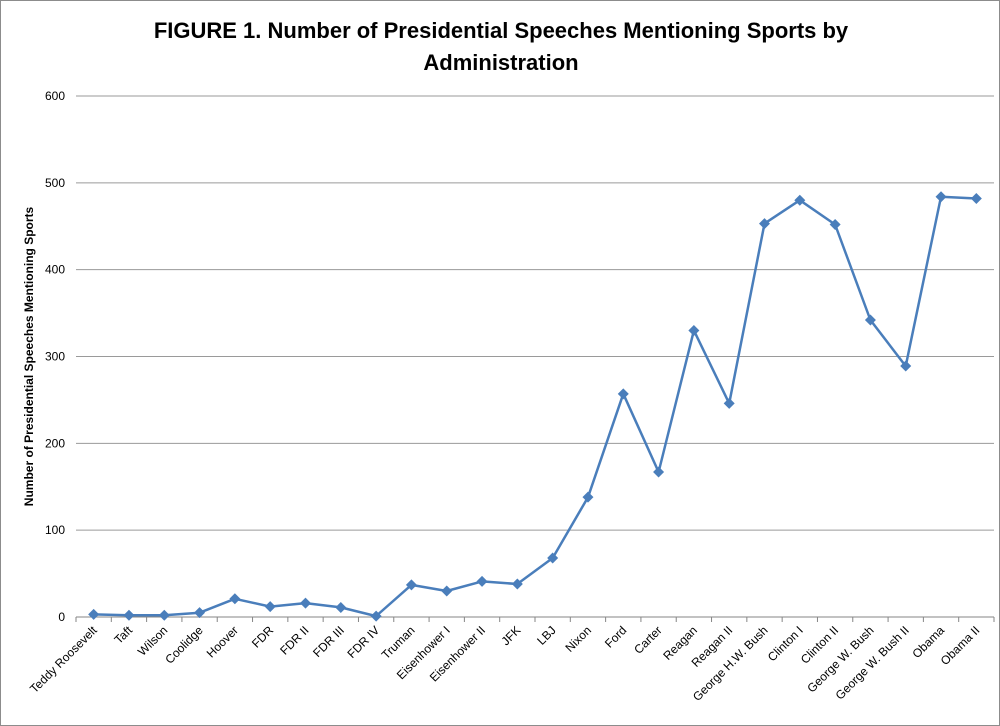 Image resolution: width=1000 pixels, height=726 pixels. What do you see at coordinates (615, 636) in the screenshot?
I see `x-tick-label: Ford` at bounding box center [615, 636].